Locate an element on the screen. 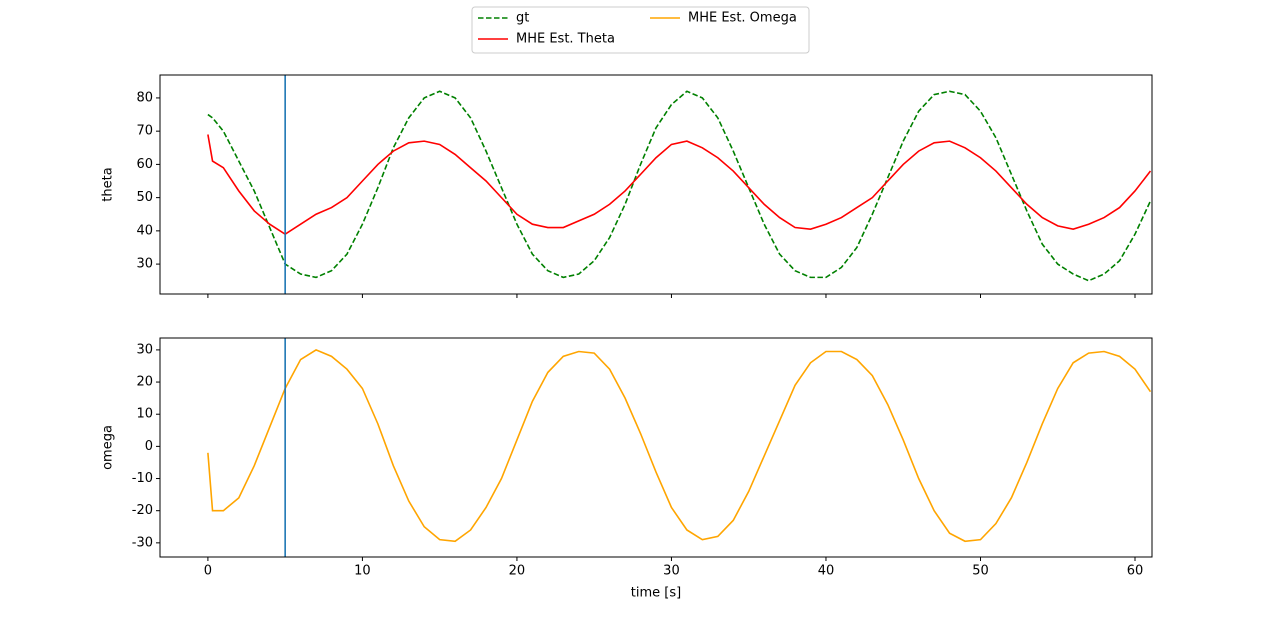 The width and height of the screenshot is (1280, 626). x-tick-label: 20 is located at coordinates (517, 571).